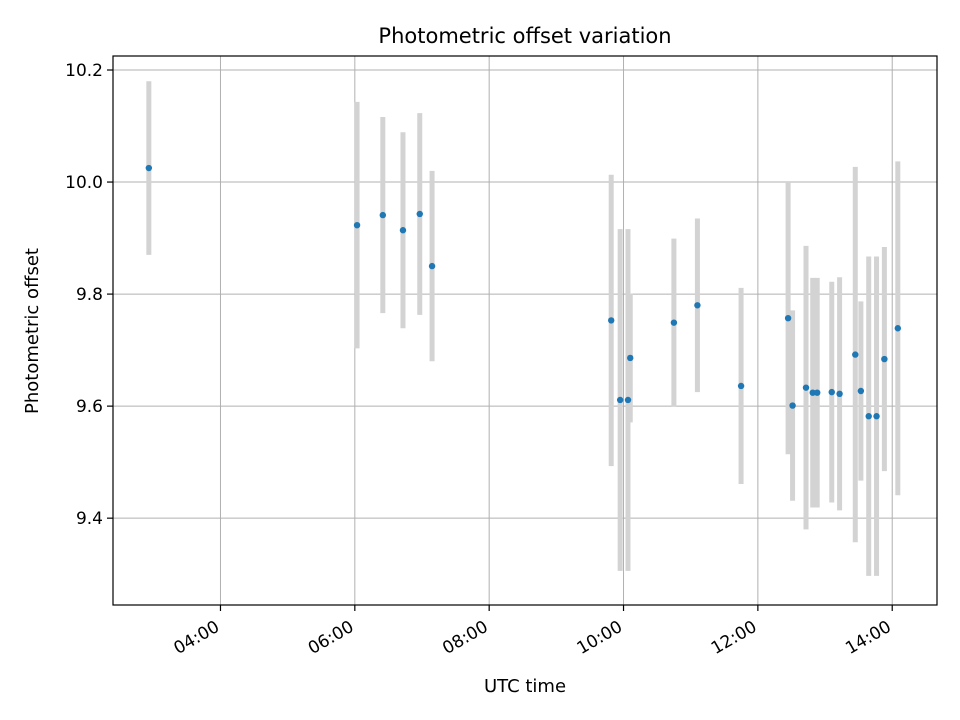 The height and width of the screenshot is (720, 960). I want to click on x-axis-label: UTC time, so click(525, 686).